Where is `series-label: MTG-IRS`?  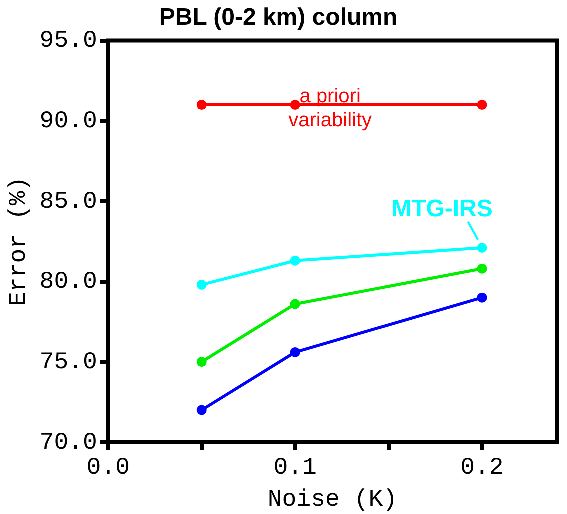 series-label: MTG-IRS is located at coordinates (442, 209).